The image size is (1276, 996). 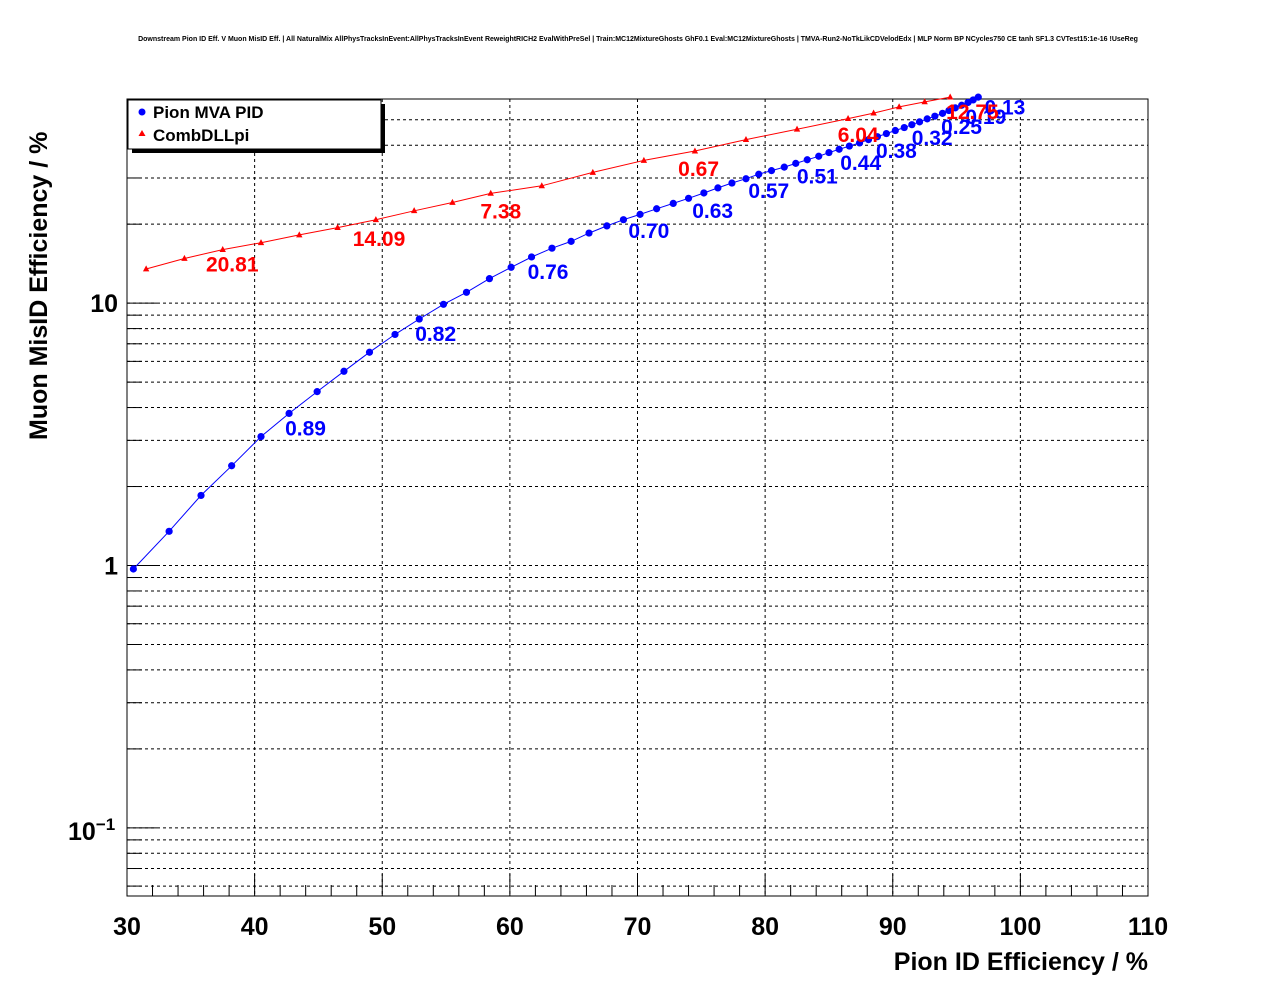 I want to click on data-label: 0.19, so click(x=985, y=117).